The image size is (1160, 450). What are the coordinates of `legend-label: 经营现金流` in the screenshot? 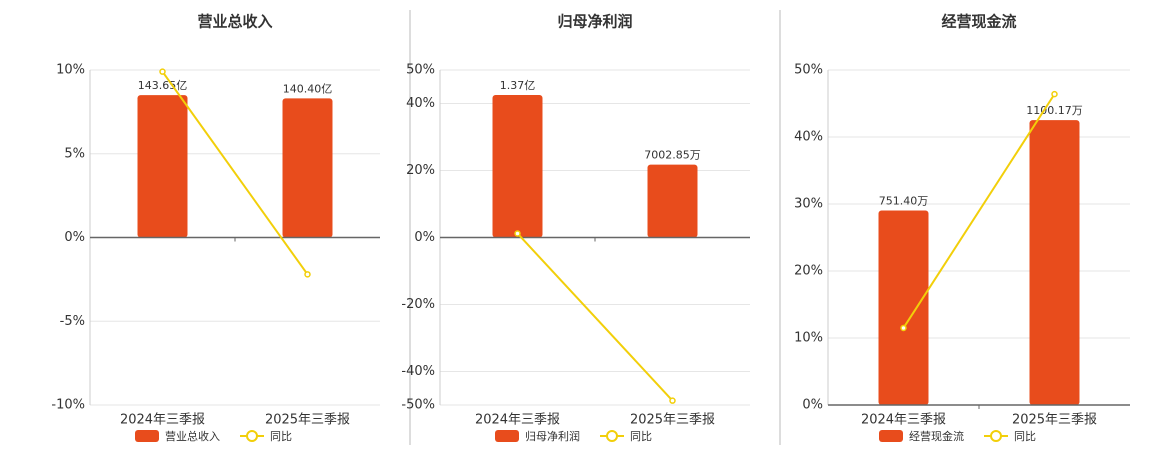 It's located at (936, 436).